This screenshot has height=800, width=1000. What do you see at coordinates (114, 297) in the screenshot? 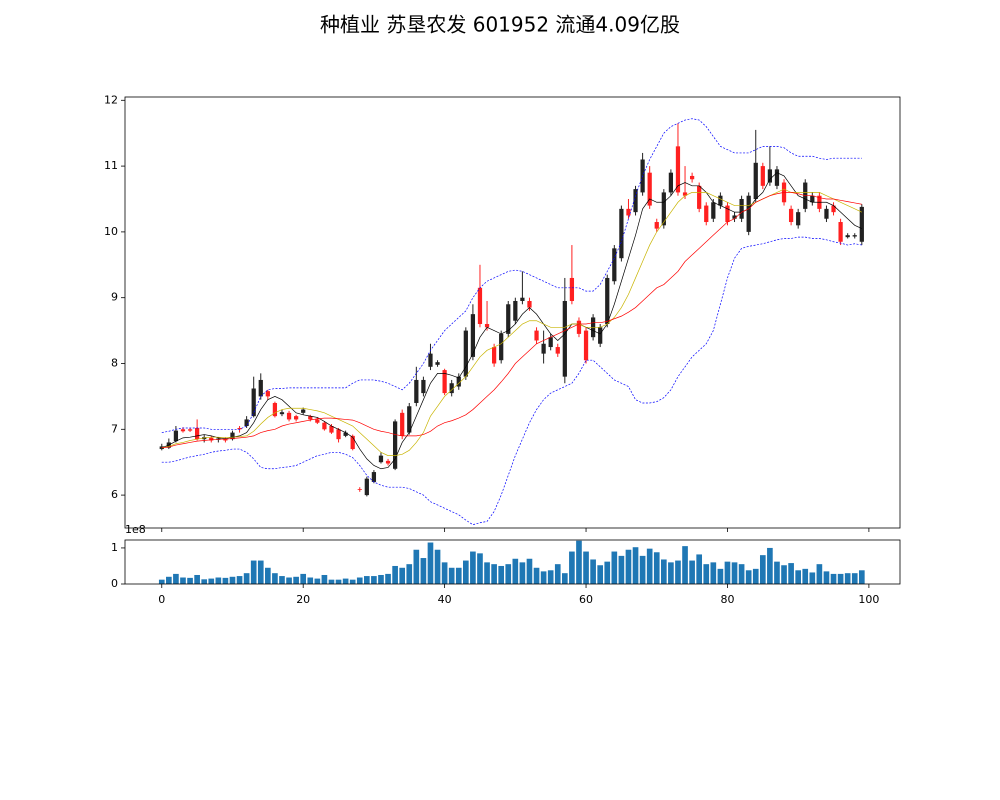
I see `y-tick-label: 9` at bounding box center [114, 297].